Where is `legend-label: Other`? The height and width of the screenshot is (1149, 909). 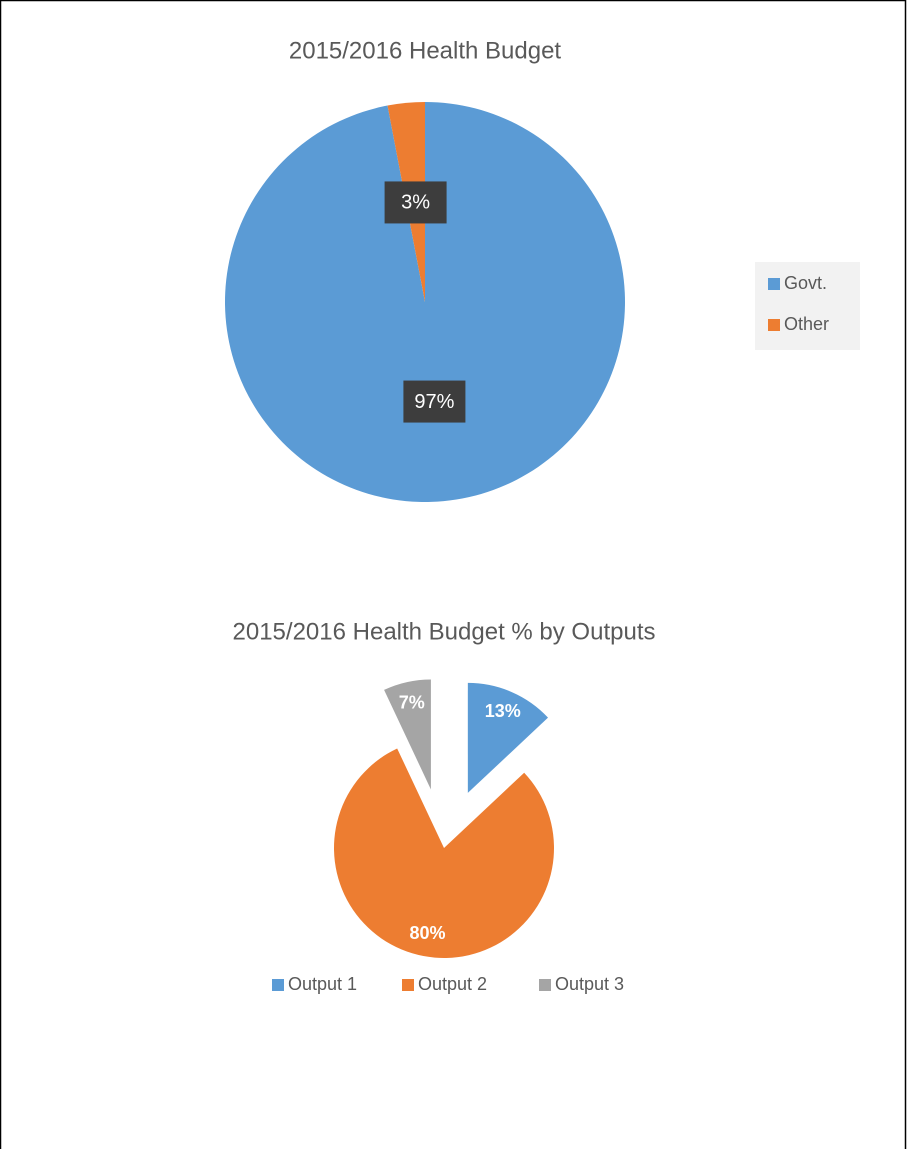 legend-label: Other is located at coordinates (806, 324).